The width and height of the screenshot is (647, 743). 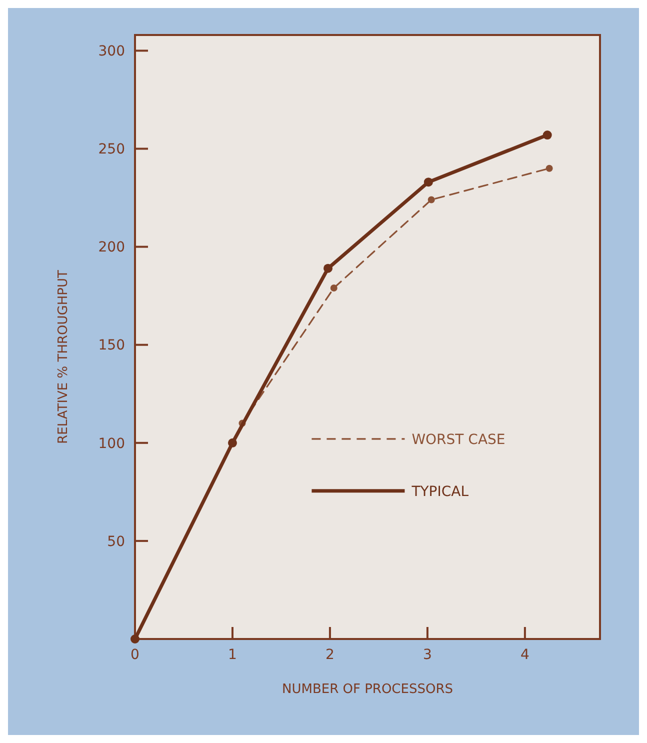 What do you see at coordinates (116, 542) in the screenshot?
I see `y-tick-label: 50` at bounding box center [116, 542].